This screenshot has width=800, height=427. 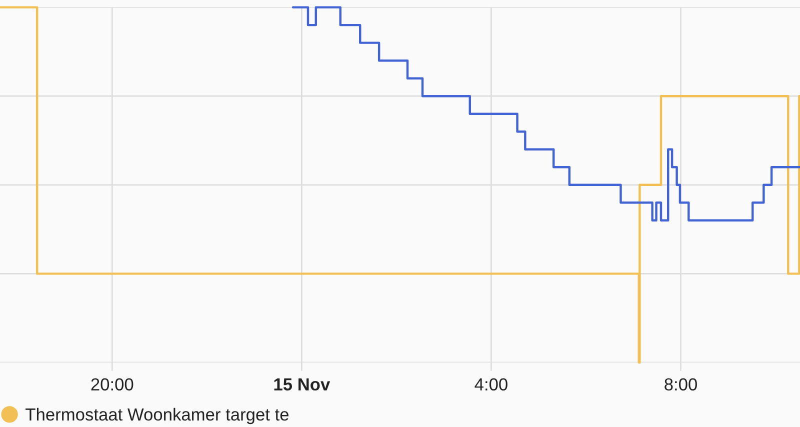 What do you see at coordinates (157, 416) in the screenshot?
I see `legend-label: Thermostaat Woonkamer target te` at bounding box center [157, 416].